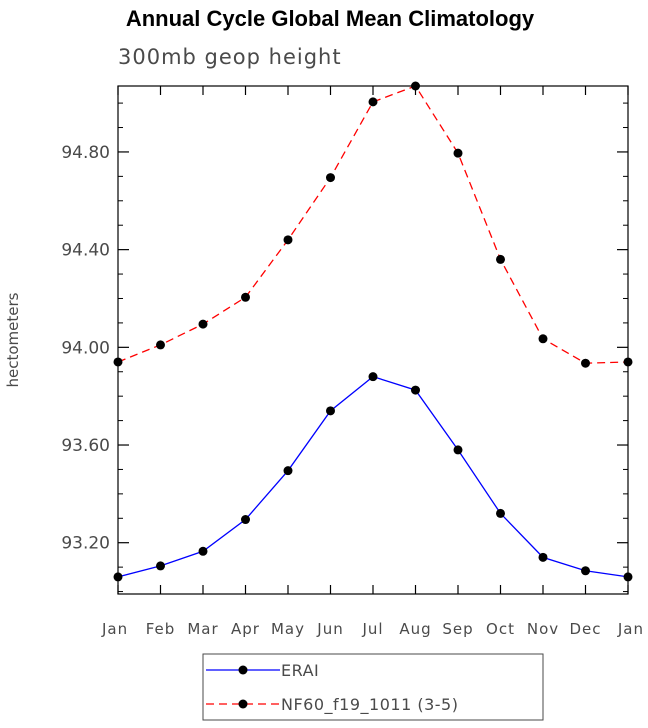 Image resolution: width=648 pixels, height=728 pixels. I want to click on chart-subtitle: 300mb geop height, so click(230, 57).